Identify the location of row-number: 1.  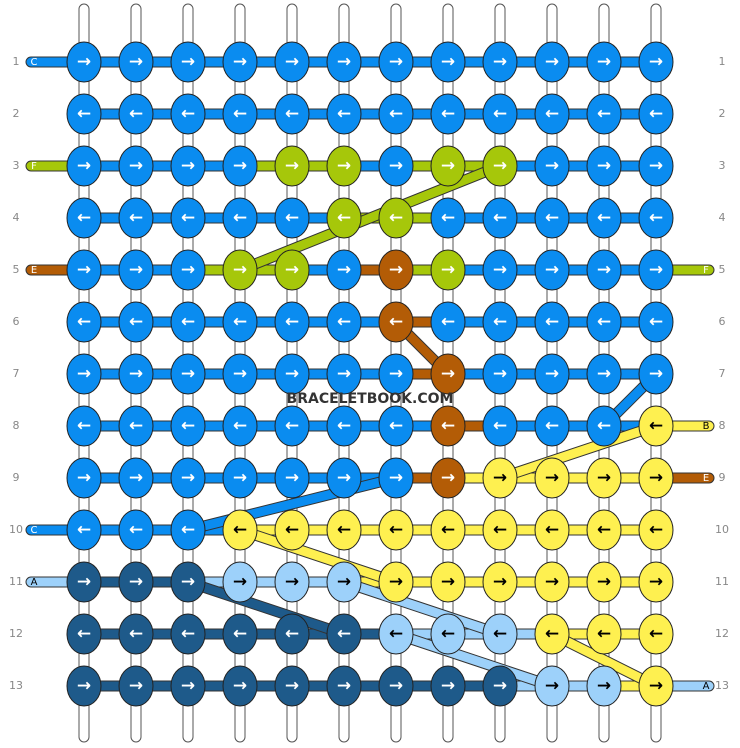
(16, 61).